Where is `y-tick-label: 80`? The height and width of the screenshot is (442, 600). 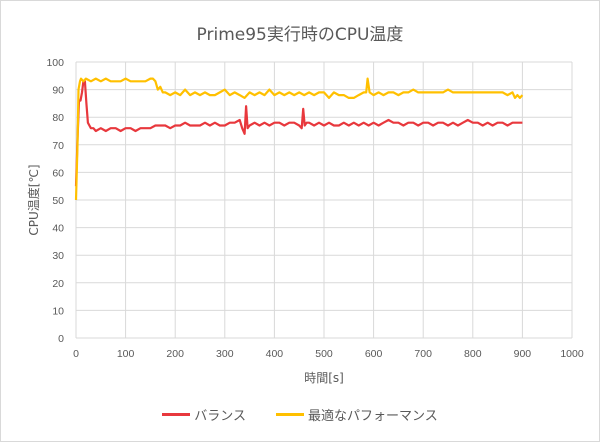
y-tick-label: 80 is located at coordinates (58, 118).